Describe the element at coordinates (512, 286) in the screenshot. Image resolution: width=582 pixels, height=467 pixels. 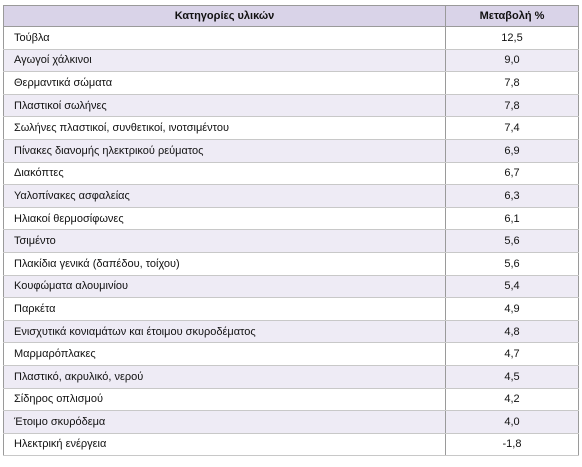
I see `change-cell: 5,4` at that location.